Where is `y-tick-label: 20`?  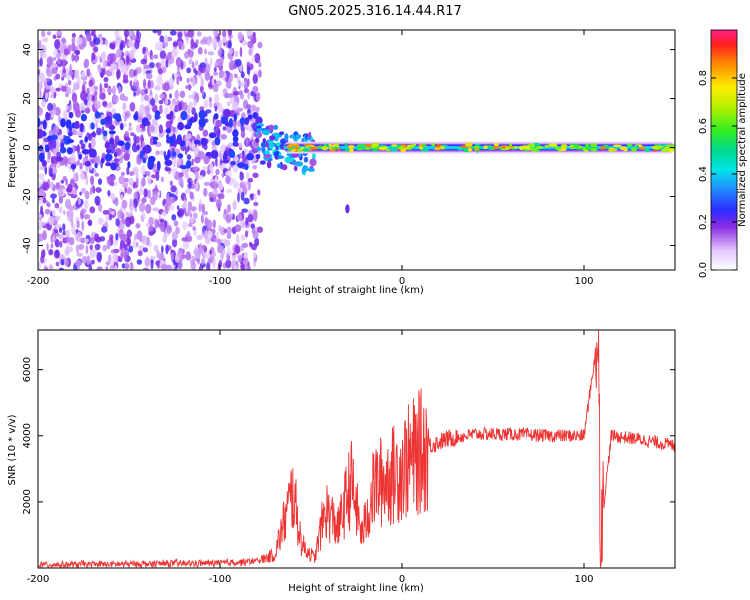 y-tick-label: 20 is located at coordinates (27, 98).